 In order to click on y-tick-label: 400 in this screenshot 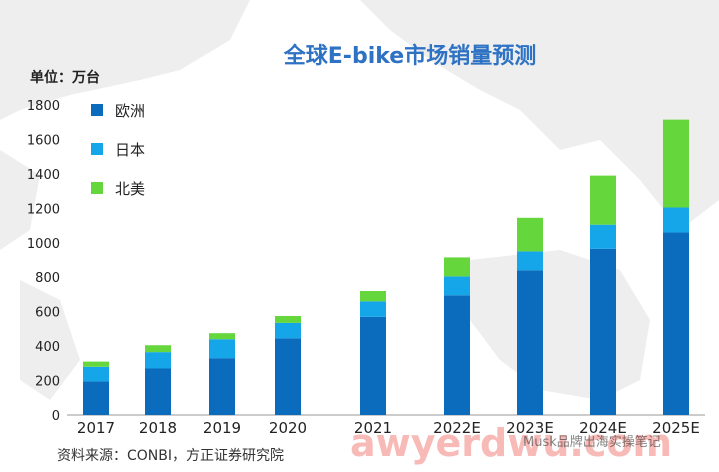, I will do `click(47, 347)`.